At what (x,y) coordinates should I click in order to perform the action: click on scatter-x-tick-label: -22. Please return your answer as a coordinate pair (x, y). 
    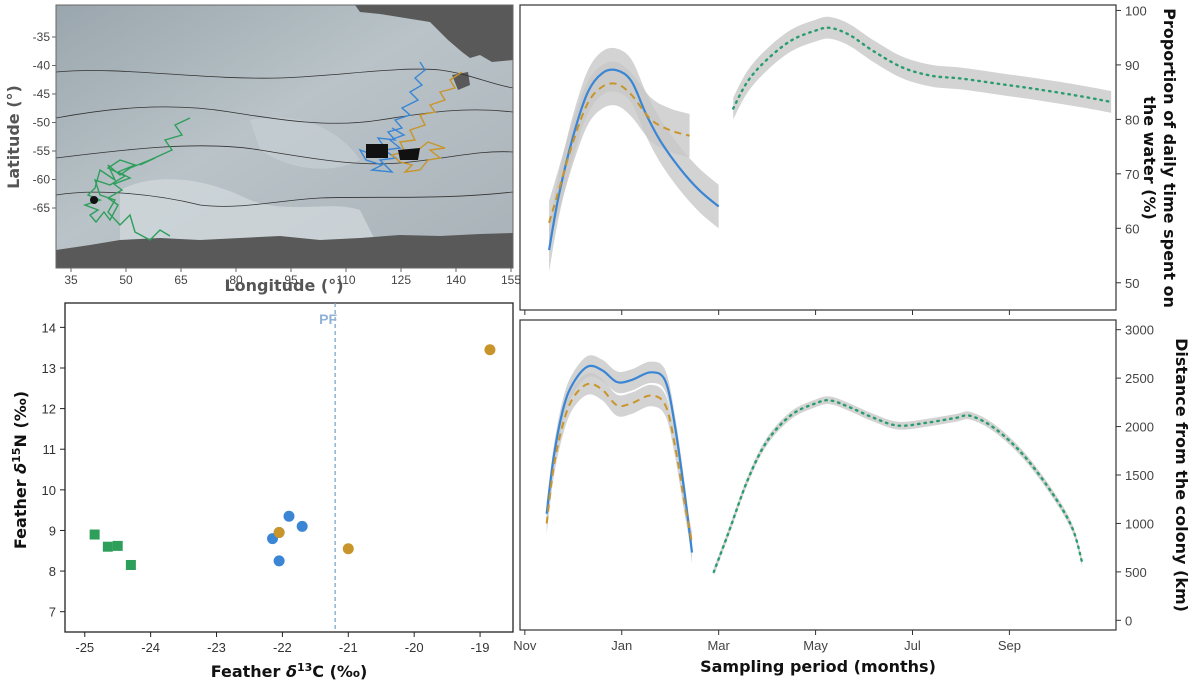
    Looking at the image, I should click on (282, 647).